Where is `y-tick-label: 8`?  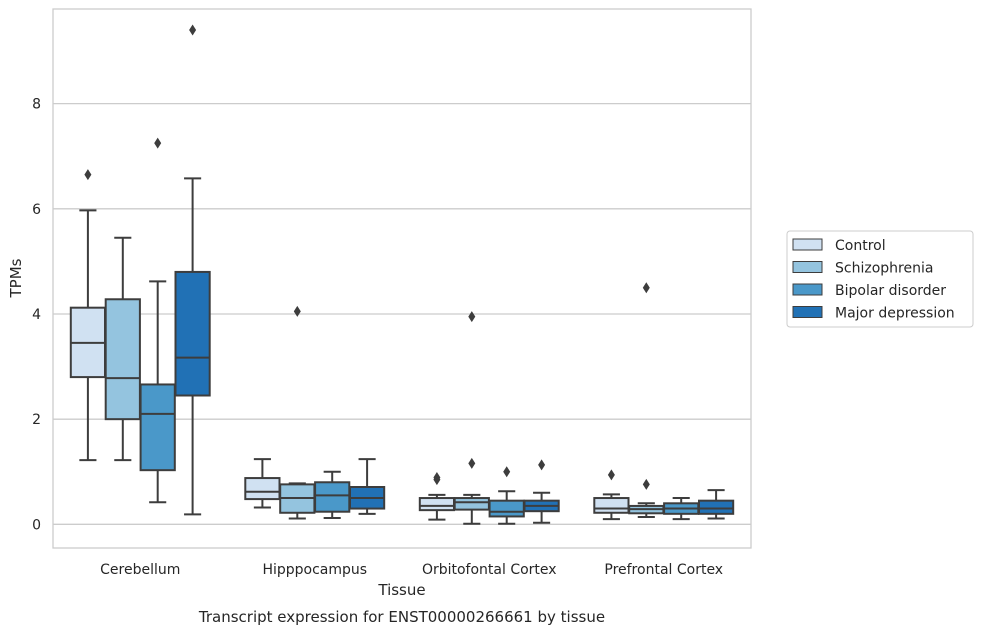 y-tick-label: 8 is located at coordinates (36, 105).